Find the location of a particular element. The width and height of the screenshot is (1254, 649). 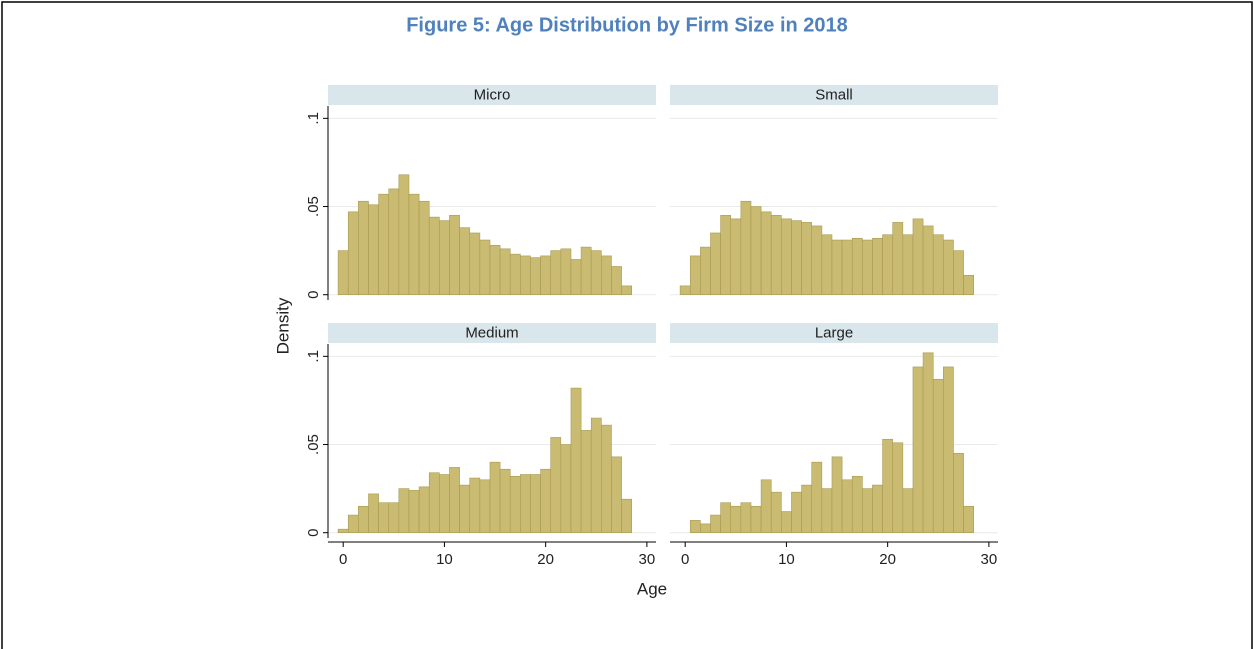

x-tick-label: 30 is located at coordinates (989, 559).